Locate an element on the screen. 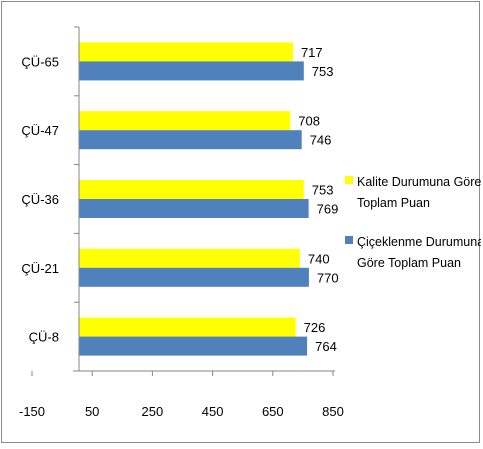 The height and width of the screenshot is (449, 483). data-label: 770 is located at coordinates (328, 277).